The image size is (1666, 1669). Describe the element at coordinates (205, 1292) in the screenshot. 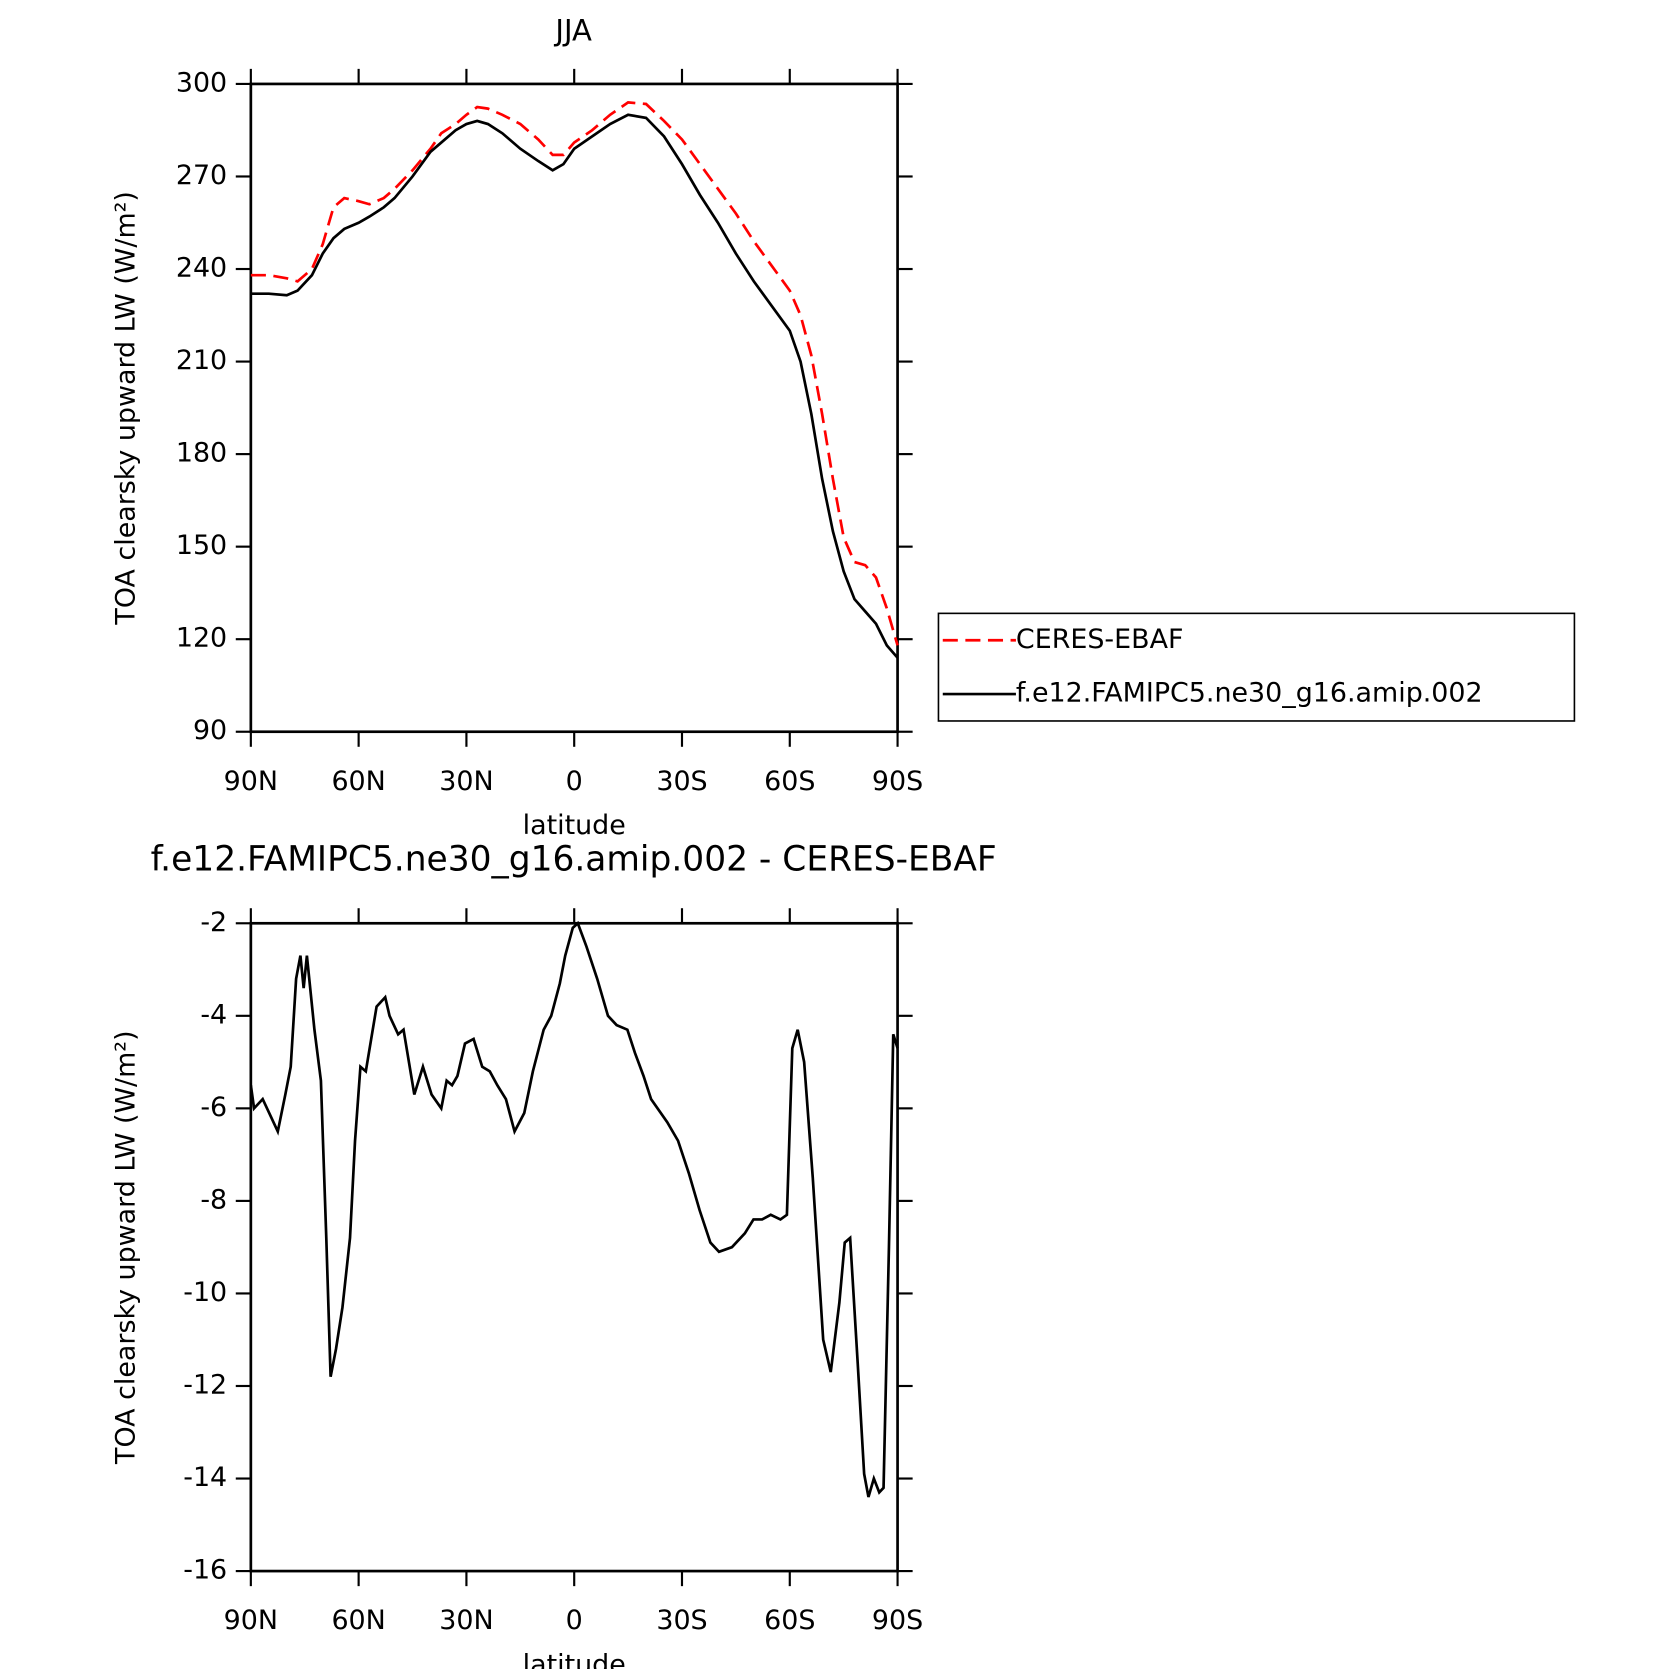

I see `y-tick-label: -10` at that location.